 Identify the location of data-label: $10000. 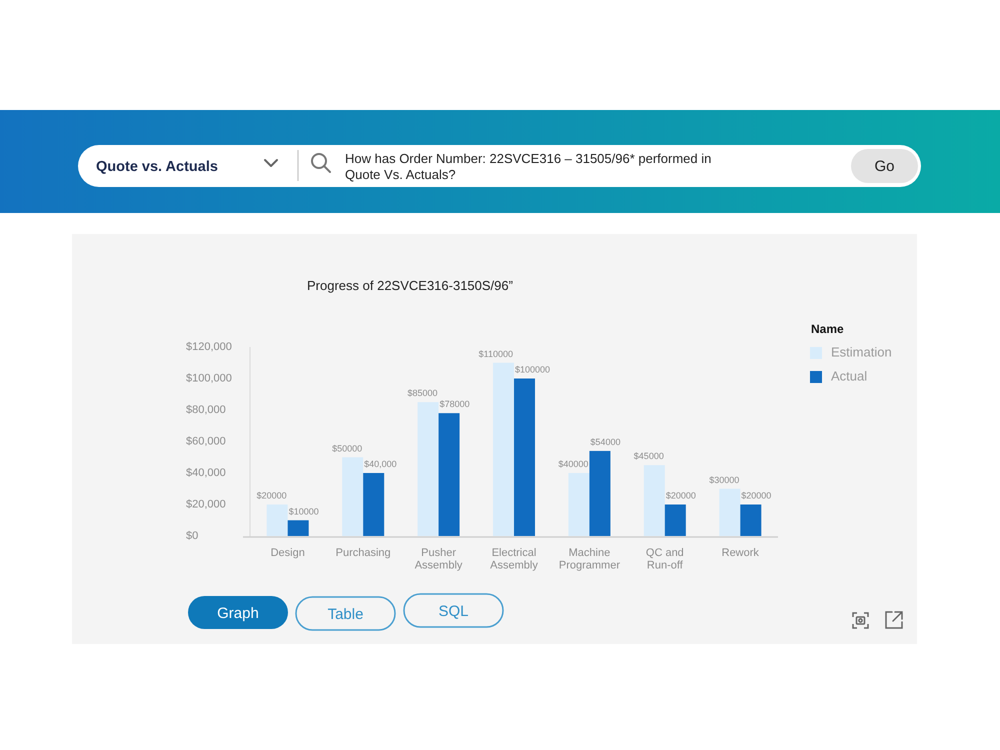
(303, 511).